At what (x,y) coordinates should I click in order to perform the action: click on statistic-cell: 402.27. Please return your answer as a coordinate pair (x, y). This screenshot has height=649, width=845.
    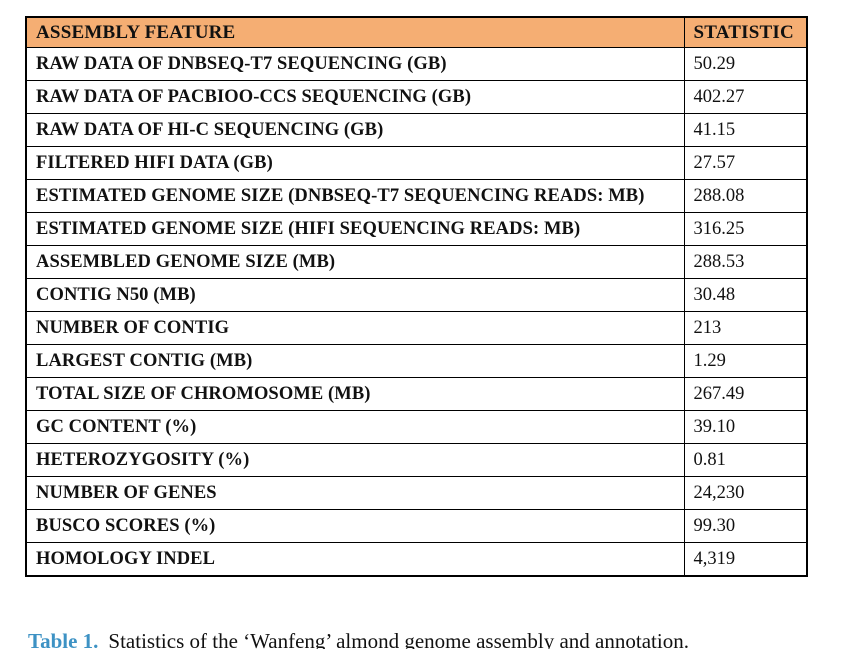
    Looking at the image, I should click on (745, 97).